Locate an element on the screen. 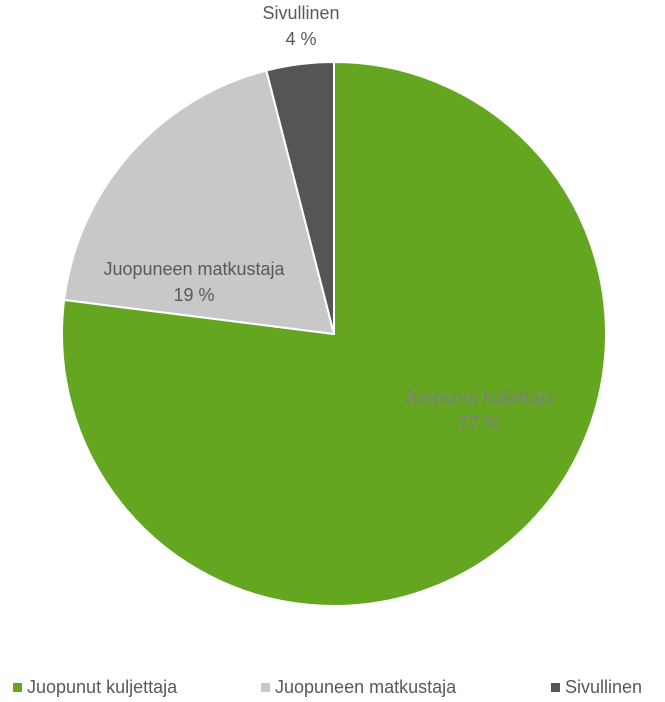 Image resolution: width=665 pixels, height=702 pixels. legend-label-juopunut-kuljettaja: Juopunut kuljettaja is located at coordinates (102, 687).